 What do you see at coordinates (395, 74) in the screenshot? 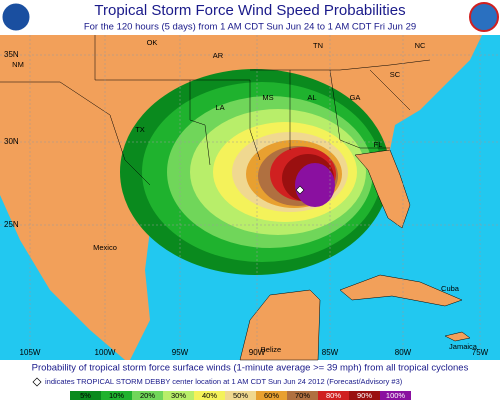
I see `place-label: SC` at bounding box center [395, 74].